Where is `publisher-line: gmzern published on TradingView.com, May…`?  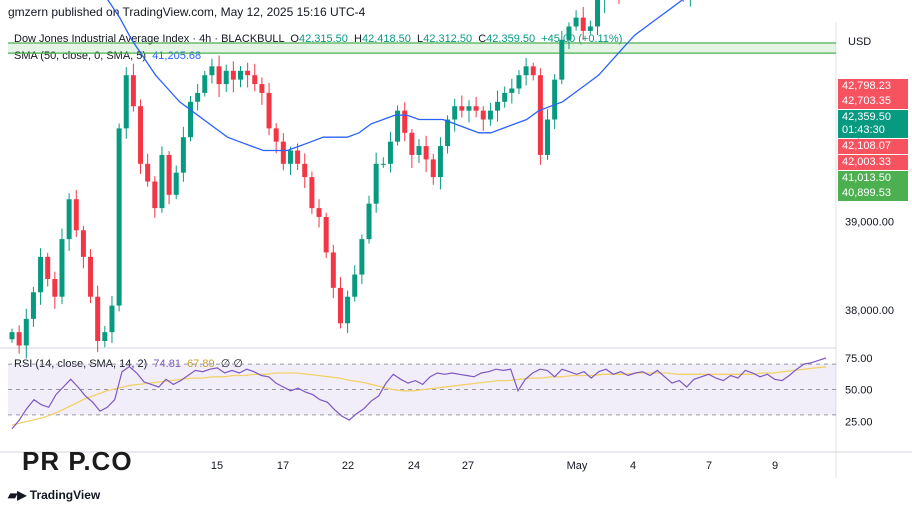 publisher-line: gmzern published on TradingView.com, May… is located at coordinates (187, 12).